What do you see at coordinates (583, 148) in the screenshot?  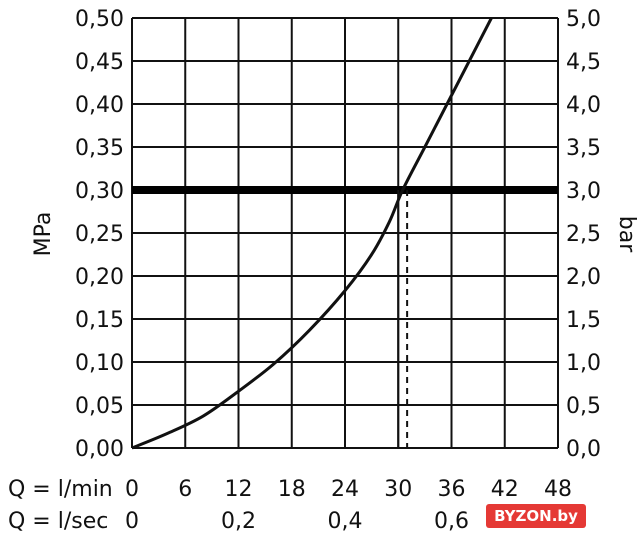 I see `y-tick-label-right: 3,5` at bounding box center [583, 148].